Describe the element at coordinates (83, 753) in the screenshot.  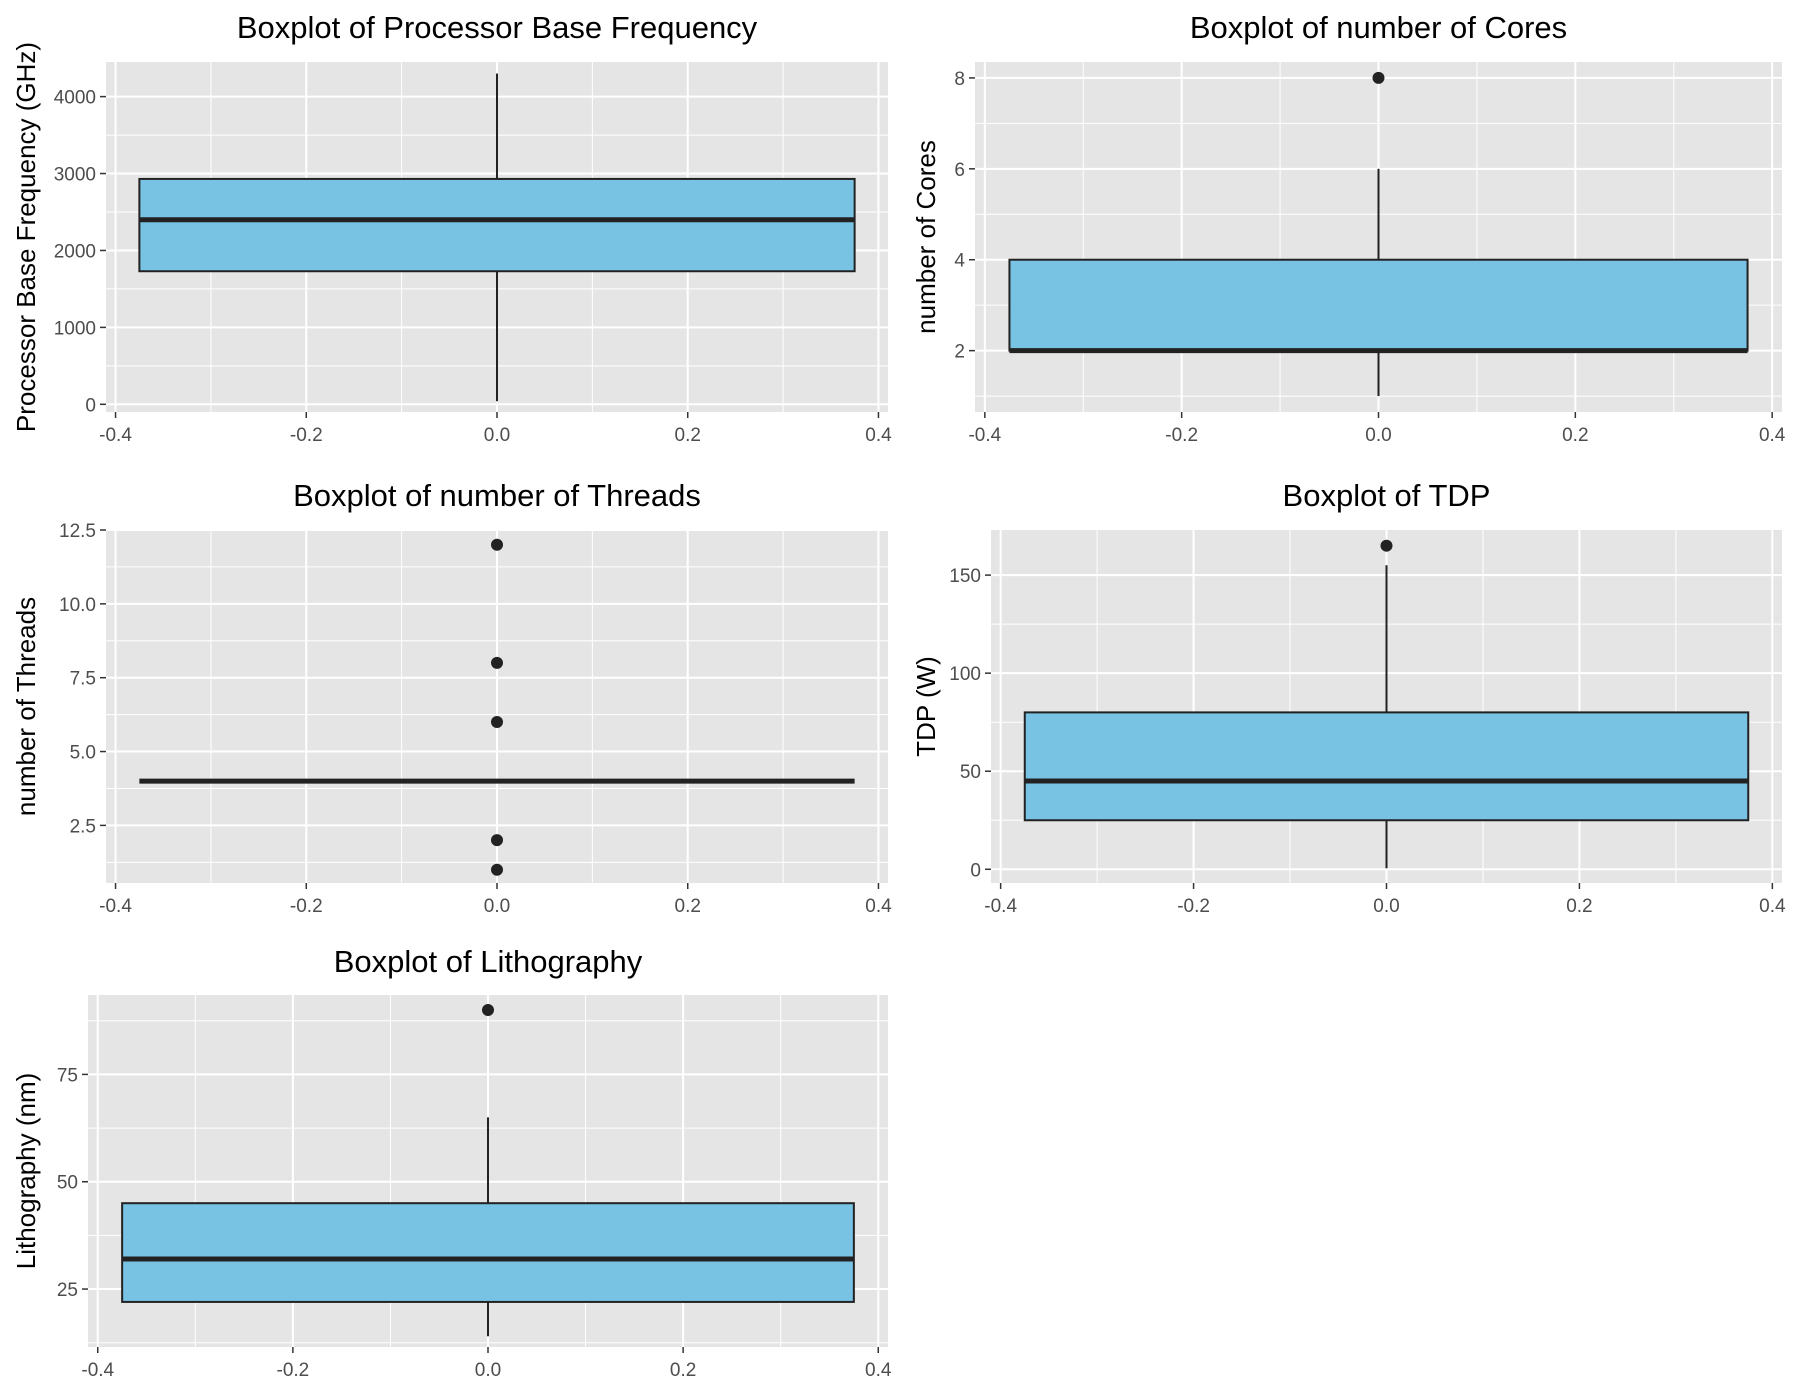
I see `y-tick-label: 5.0` at that location.